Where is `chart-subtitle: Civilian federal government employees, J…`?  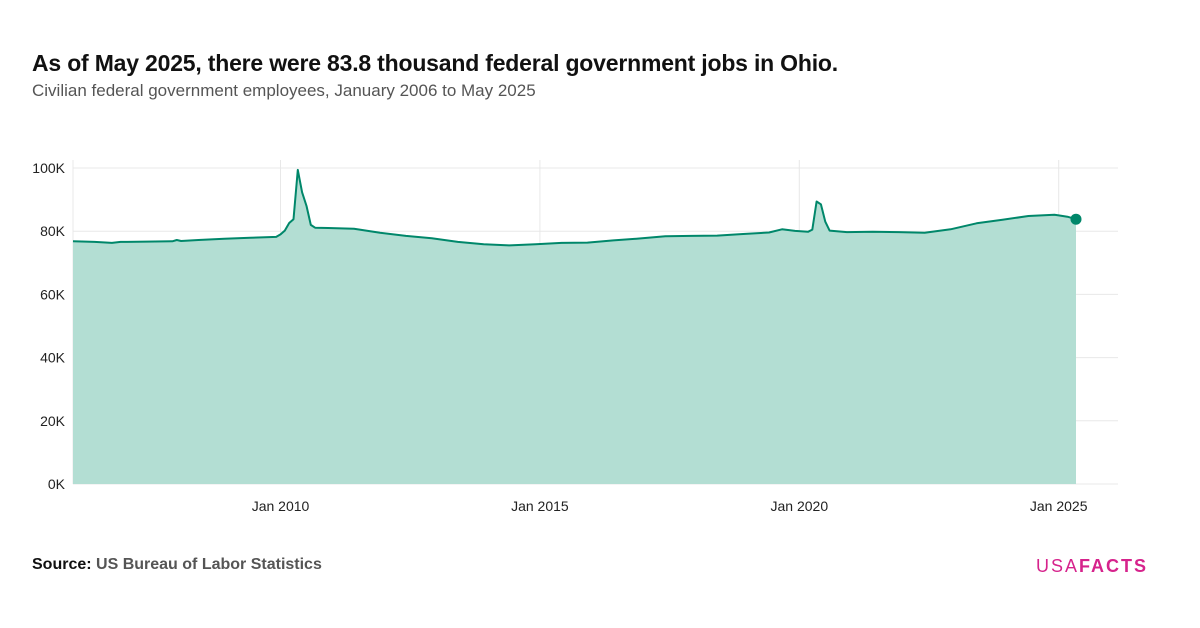
chart-subtitle: Civilian federal government employees, J… is located at coordinates (284, 90).